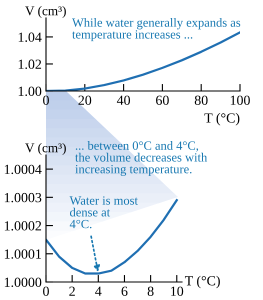  Describe the element at coordinates (201, 100) in the screenshot. I see `x-tick-label: 80` at that location.